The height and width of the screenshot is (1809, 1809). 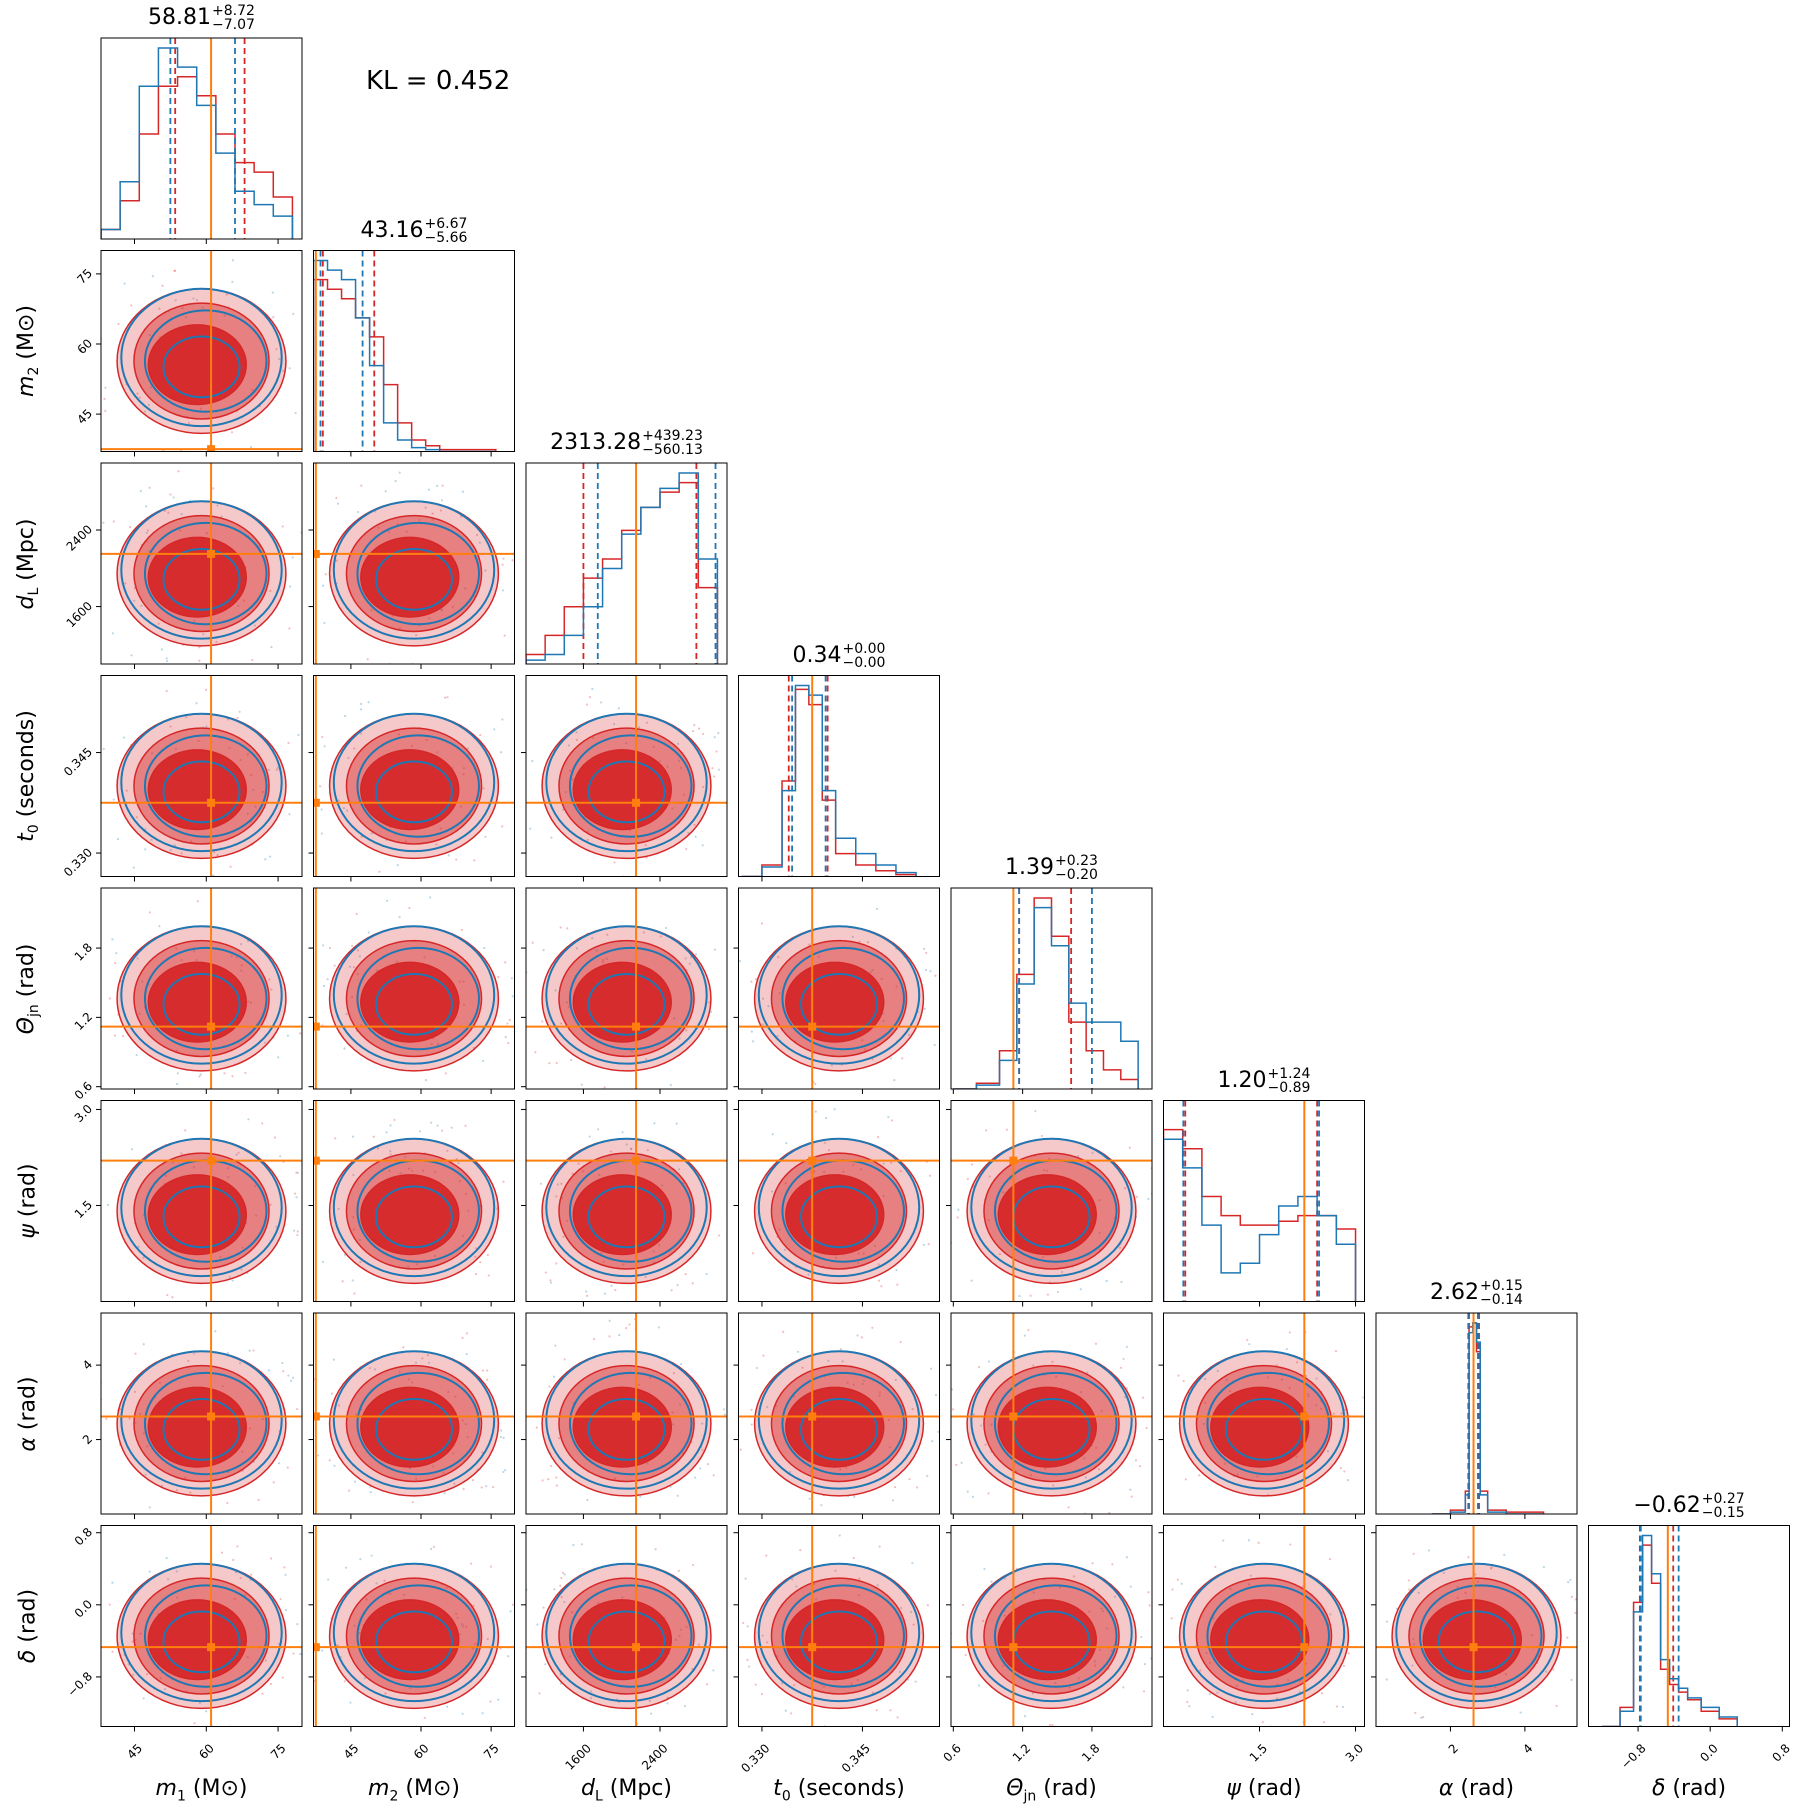 What do you see at coordinates (201, 140) in the screenshot?
I see `panel-m1-m1` at bounding box center [201, 140].